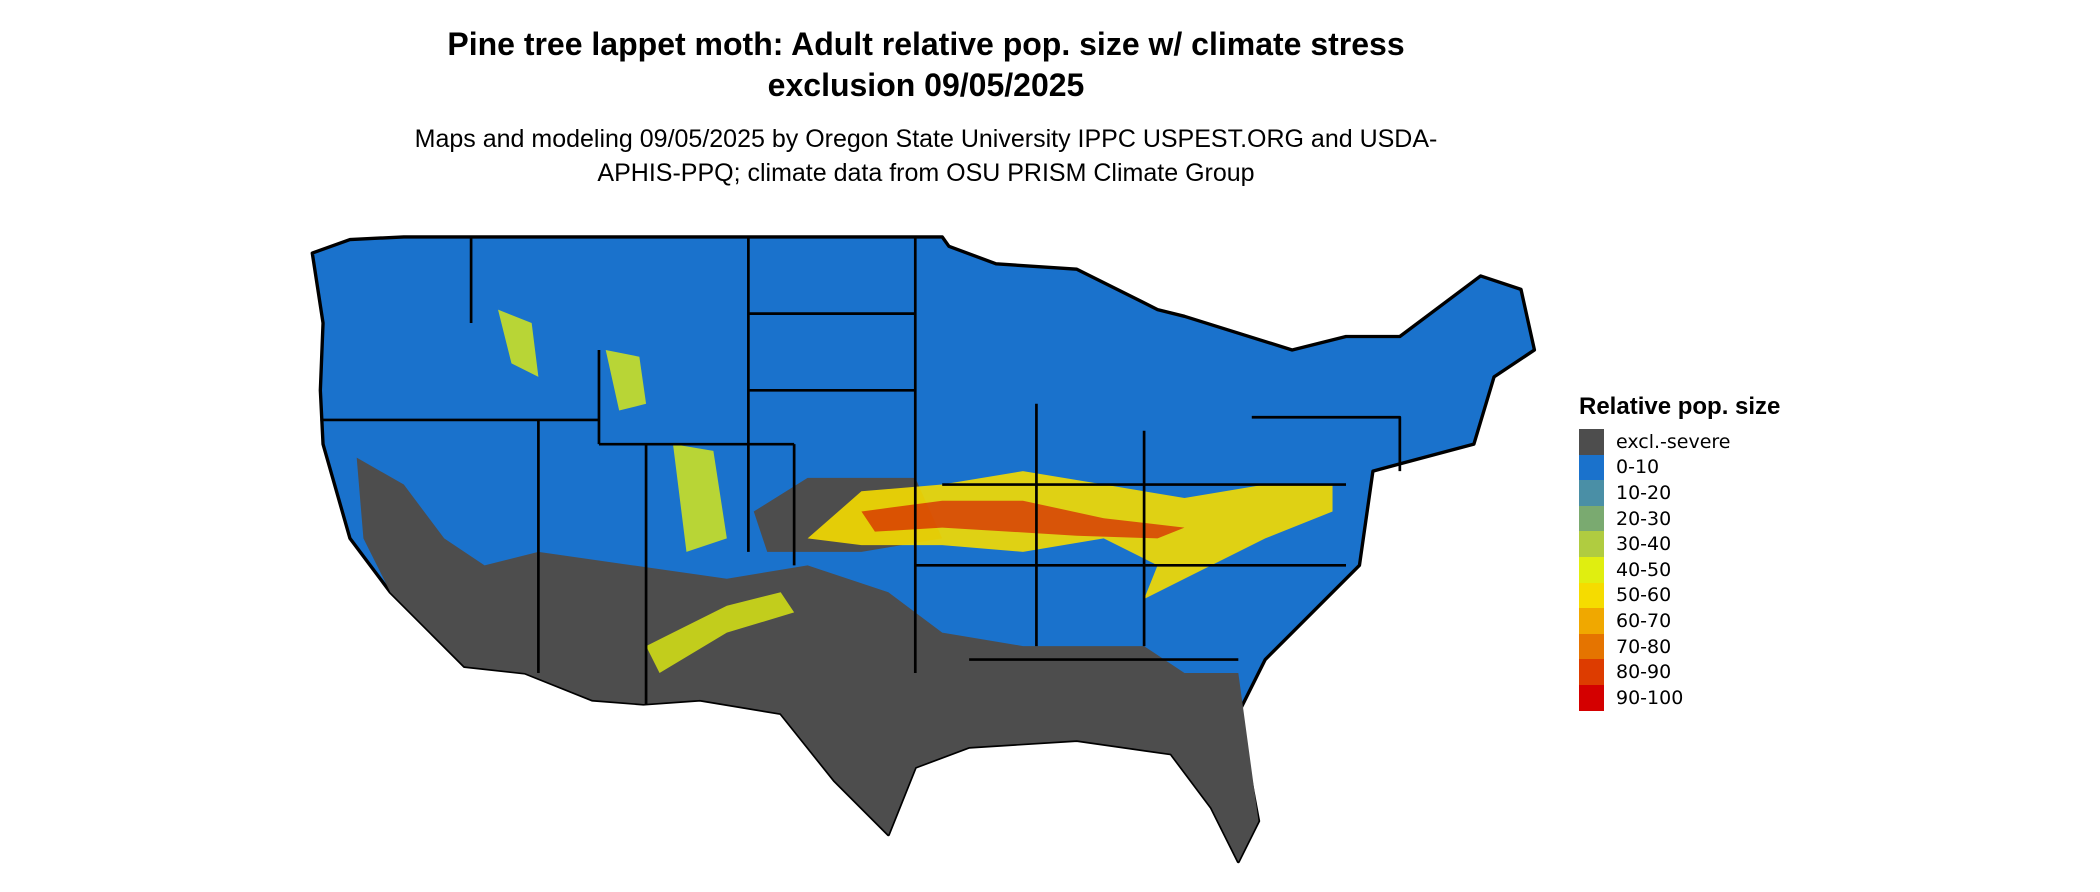 The image size is (2100, 892). I want to click on legend-label: 20-30, so click(1644, 518).